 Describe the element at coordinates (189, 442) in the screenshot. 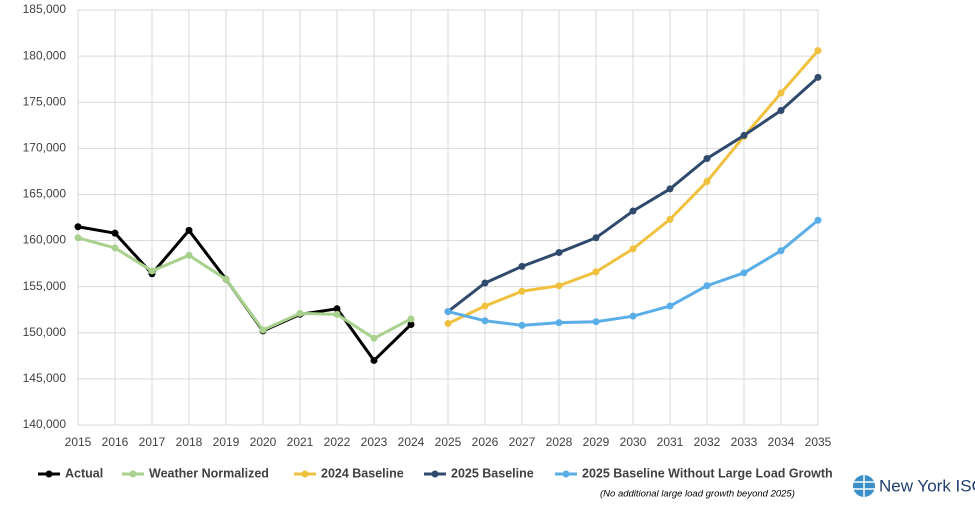

I see `x-tick-label: 2018` at that location.